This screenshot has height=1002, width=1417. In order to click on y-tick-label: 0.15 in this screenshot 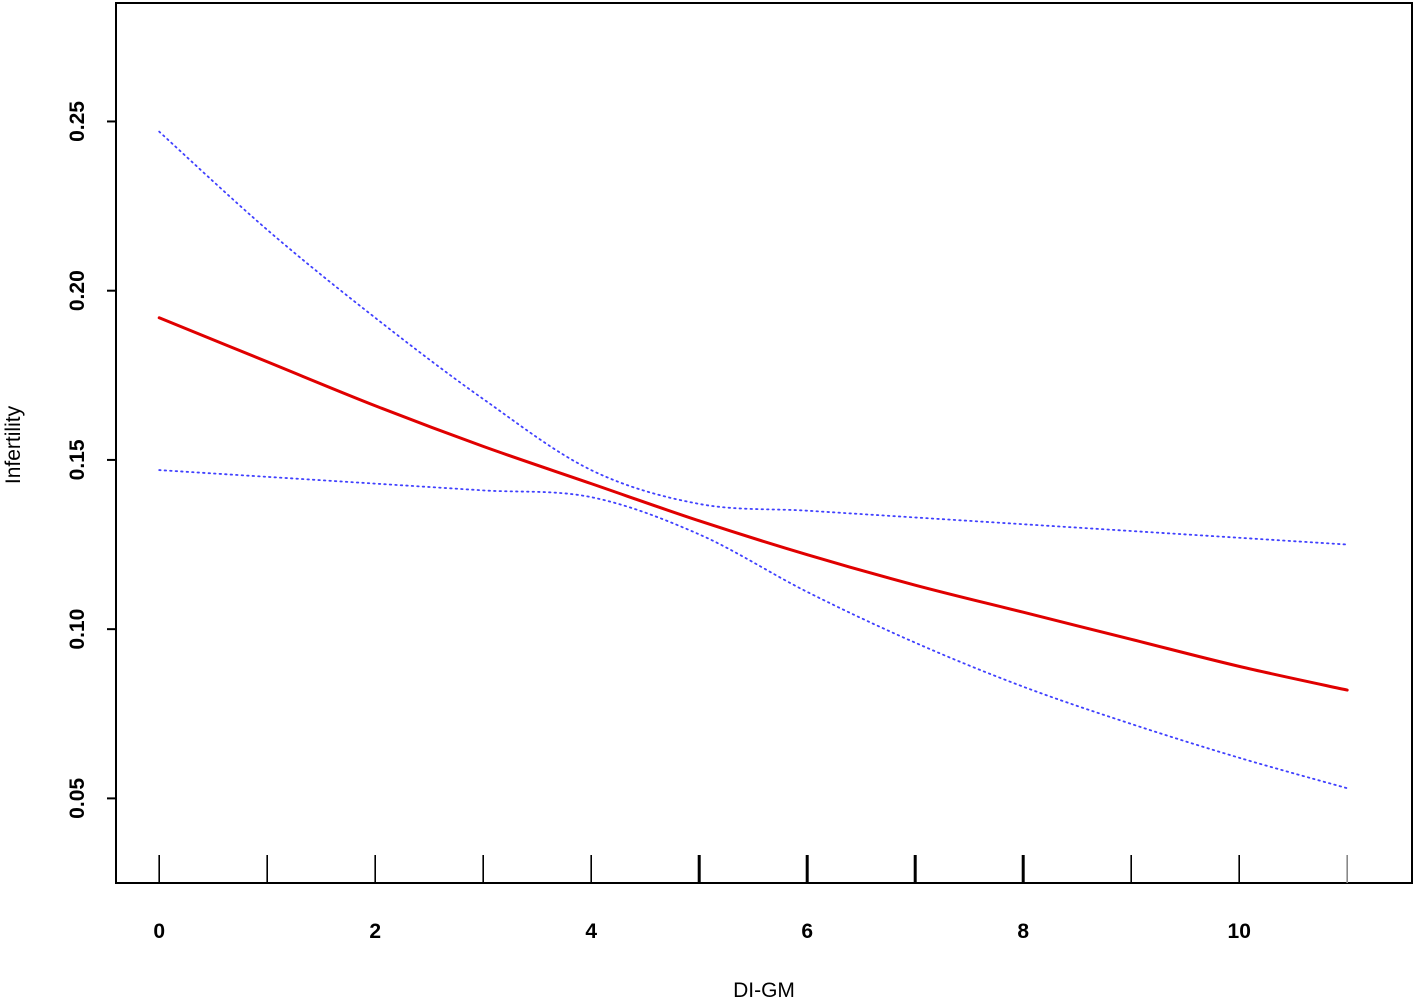, I will do `click(77, 459)`.